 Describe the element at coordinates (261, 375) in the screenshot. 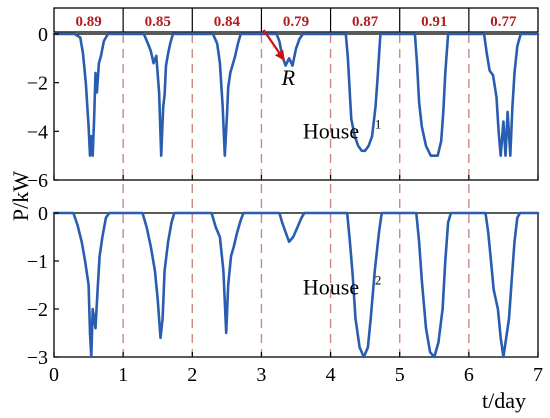

I see `x-tick-label-3: 3` at that location.